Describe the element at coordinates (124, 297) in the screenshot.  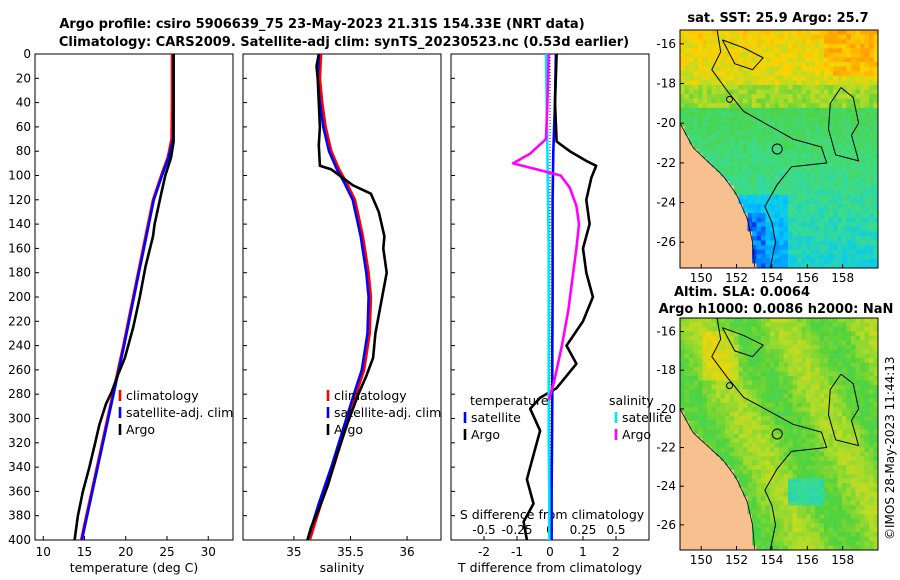
I see `series-argo` at that location.